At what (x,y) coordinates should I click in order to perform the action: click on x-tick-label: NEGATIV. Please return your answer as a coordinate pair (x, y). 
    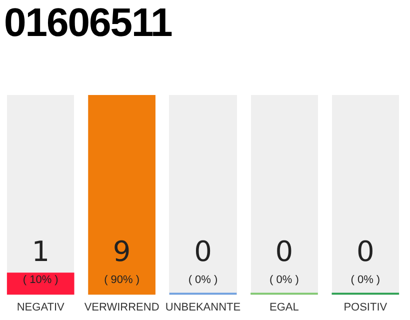
    Looking at the image, I should click on (40, 307).